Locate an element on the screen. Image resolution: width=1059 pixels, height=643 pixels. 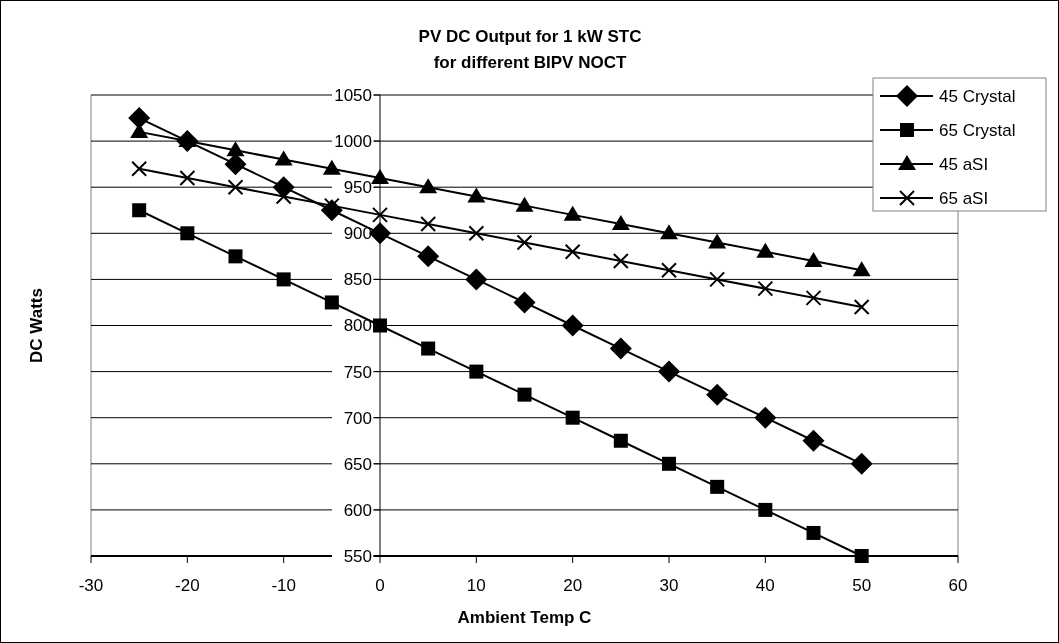
x-tick-label: 30 is located at coordinates (669, 585).